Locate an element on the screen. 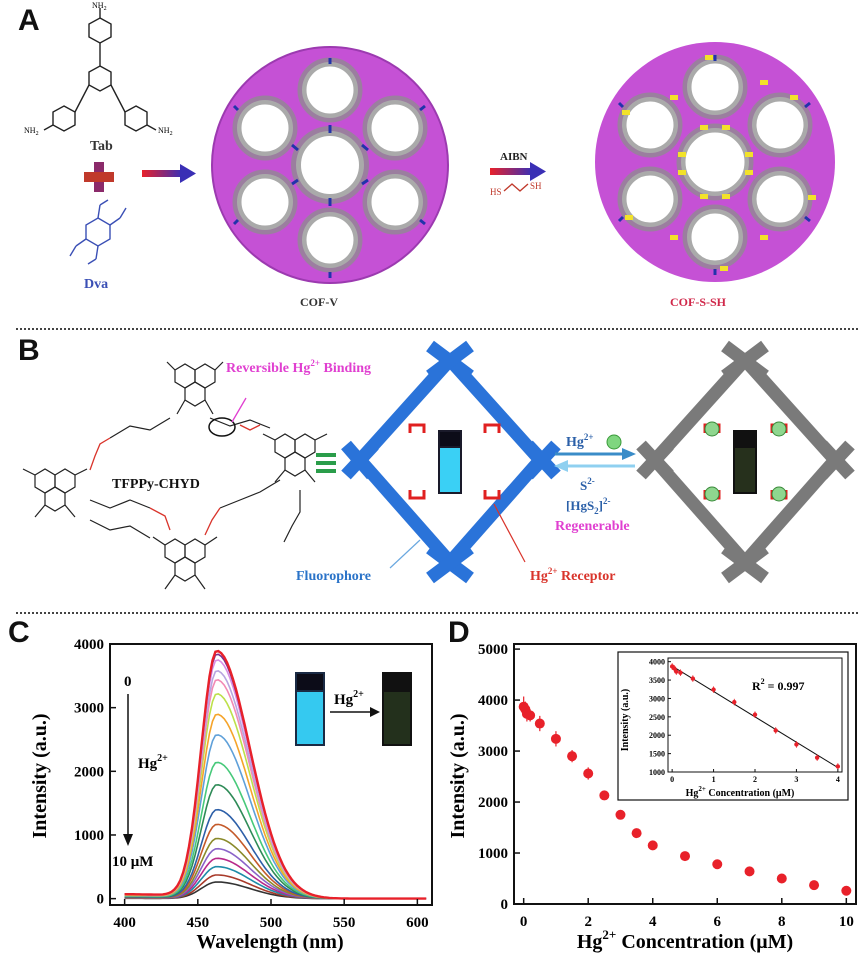 The width and height of the screenshot is (866, 965). cof-v-label: COF-V is located at coordinates (319, 302).